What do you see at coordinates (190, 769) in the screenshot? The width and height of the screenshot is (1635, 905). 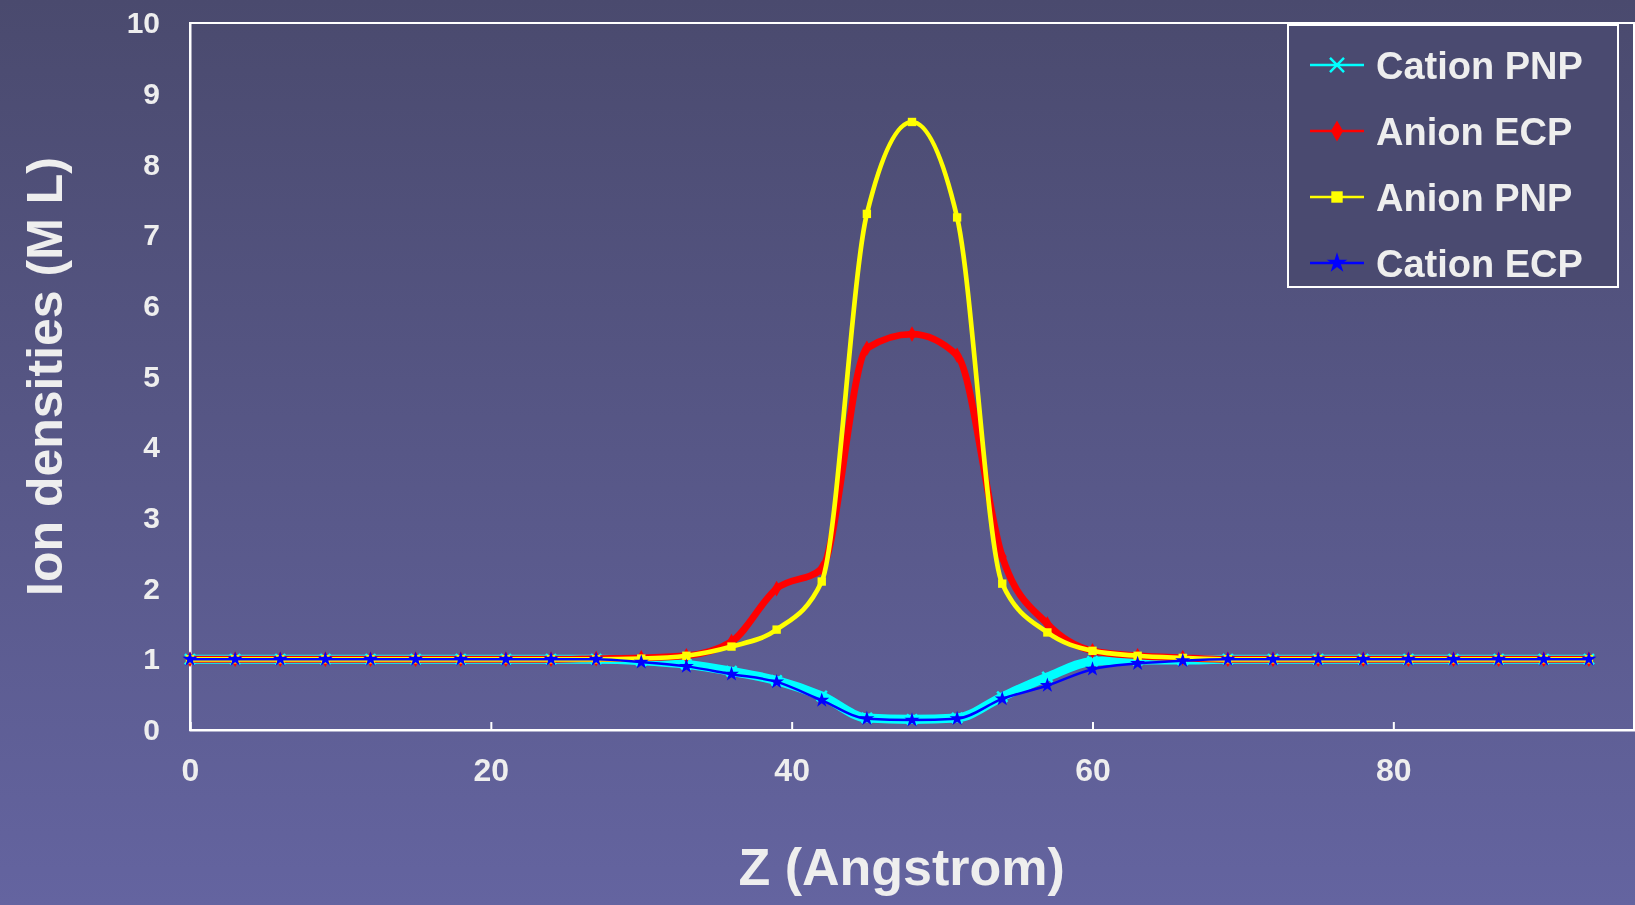 I see `x-tick-label: 0` at bounding box center [190, 769].